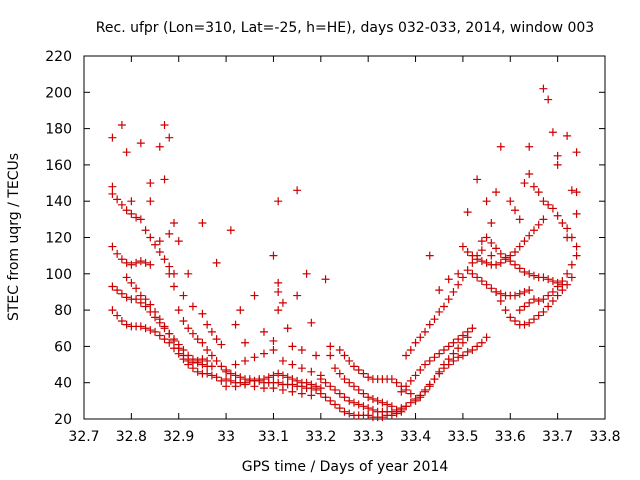 The image size is (640, 480). I want to click on y-tick-label: 100, so click(58, 275).